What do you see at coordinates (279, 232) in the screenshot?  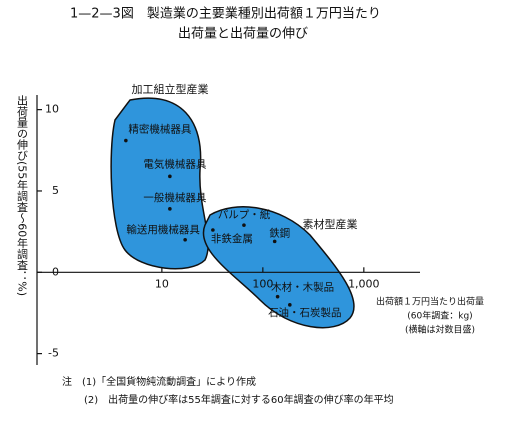 I see `point-label: 鉄鋼` at bounding box center [279, 232].